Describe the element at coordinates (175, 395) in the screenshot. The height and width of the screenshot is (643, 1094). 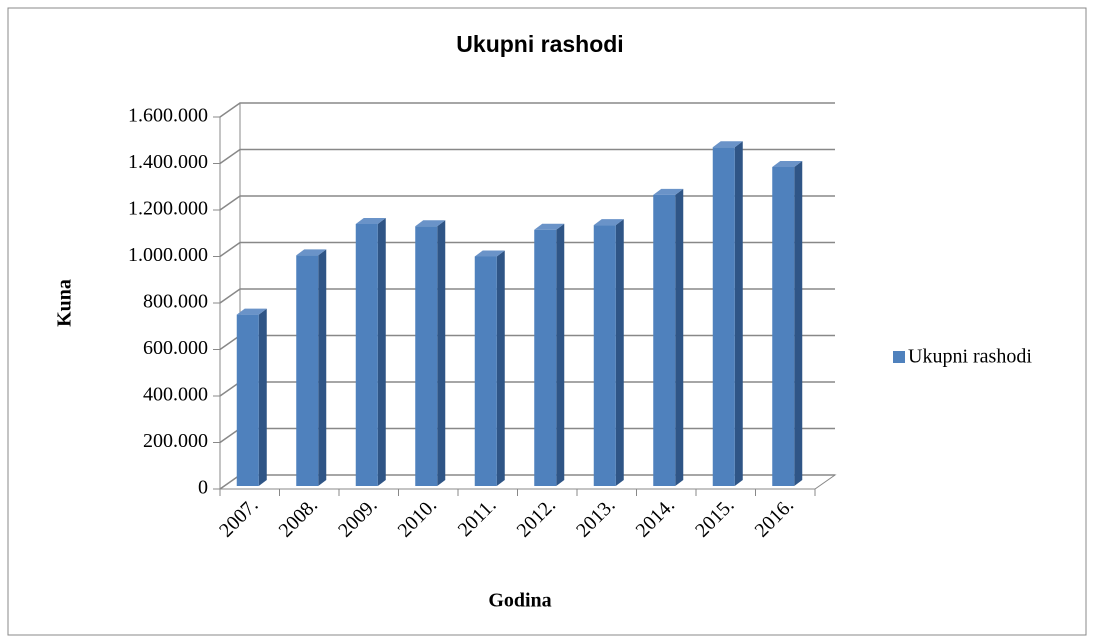
I see `y-tick-label: 400.000` at that location.